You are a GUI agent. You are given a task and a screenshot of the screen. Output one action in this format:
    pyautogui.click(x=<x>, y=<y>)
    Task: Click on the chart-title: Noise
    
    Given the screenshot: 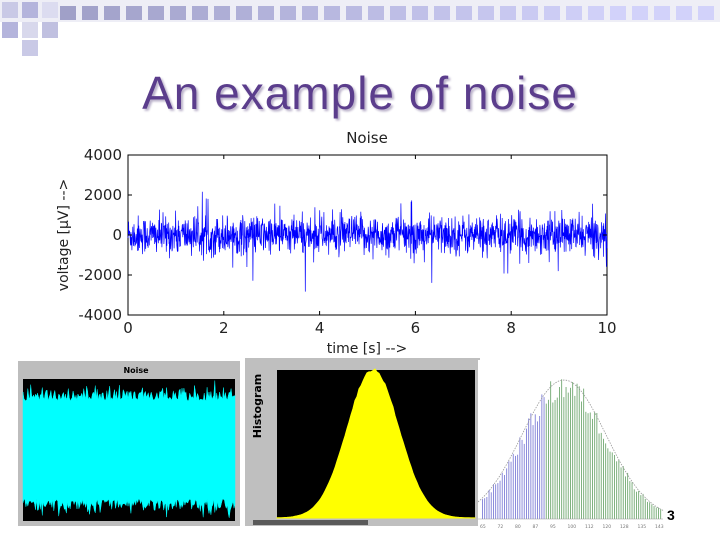 What is the action you would take?
    pyautogui.click(x=367, y=138)
    